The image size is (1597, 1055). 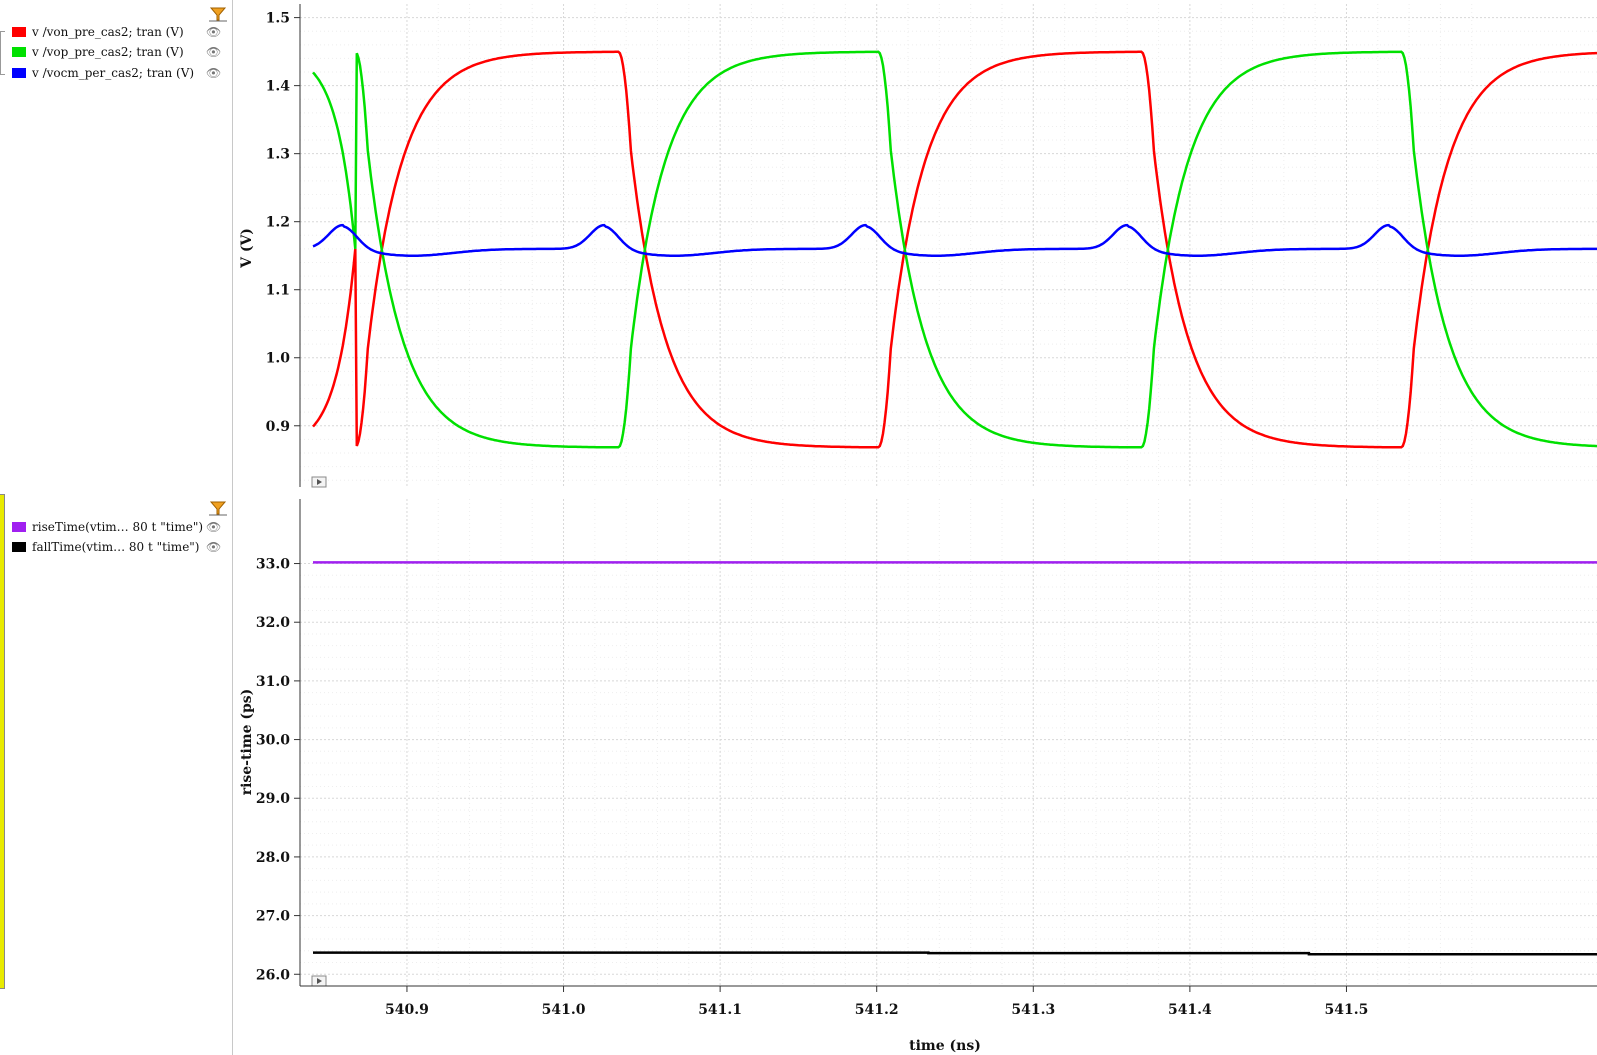 I want to click on legend-item-vocm: v /vocm_per_cas2; tran (V), so click(x=103, y=73).